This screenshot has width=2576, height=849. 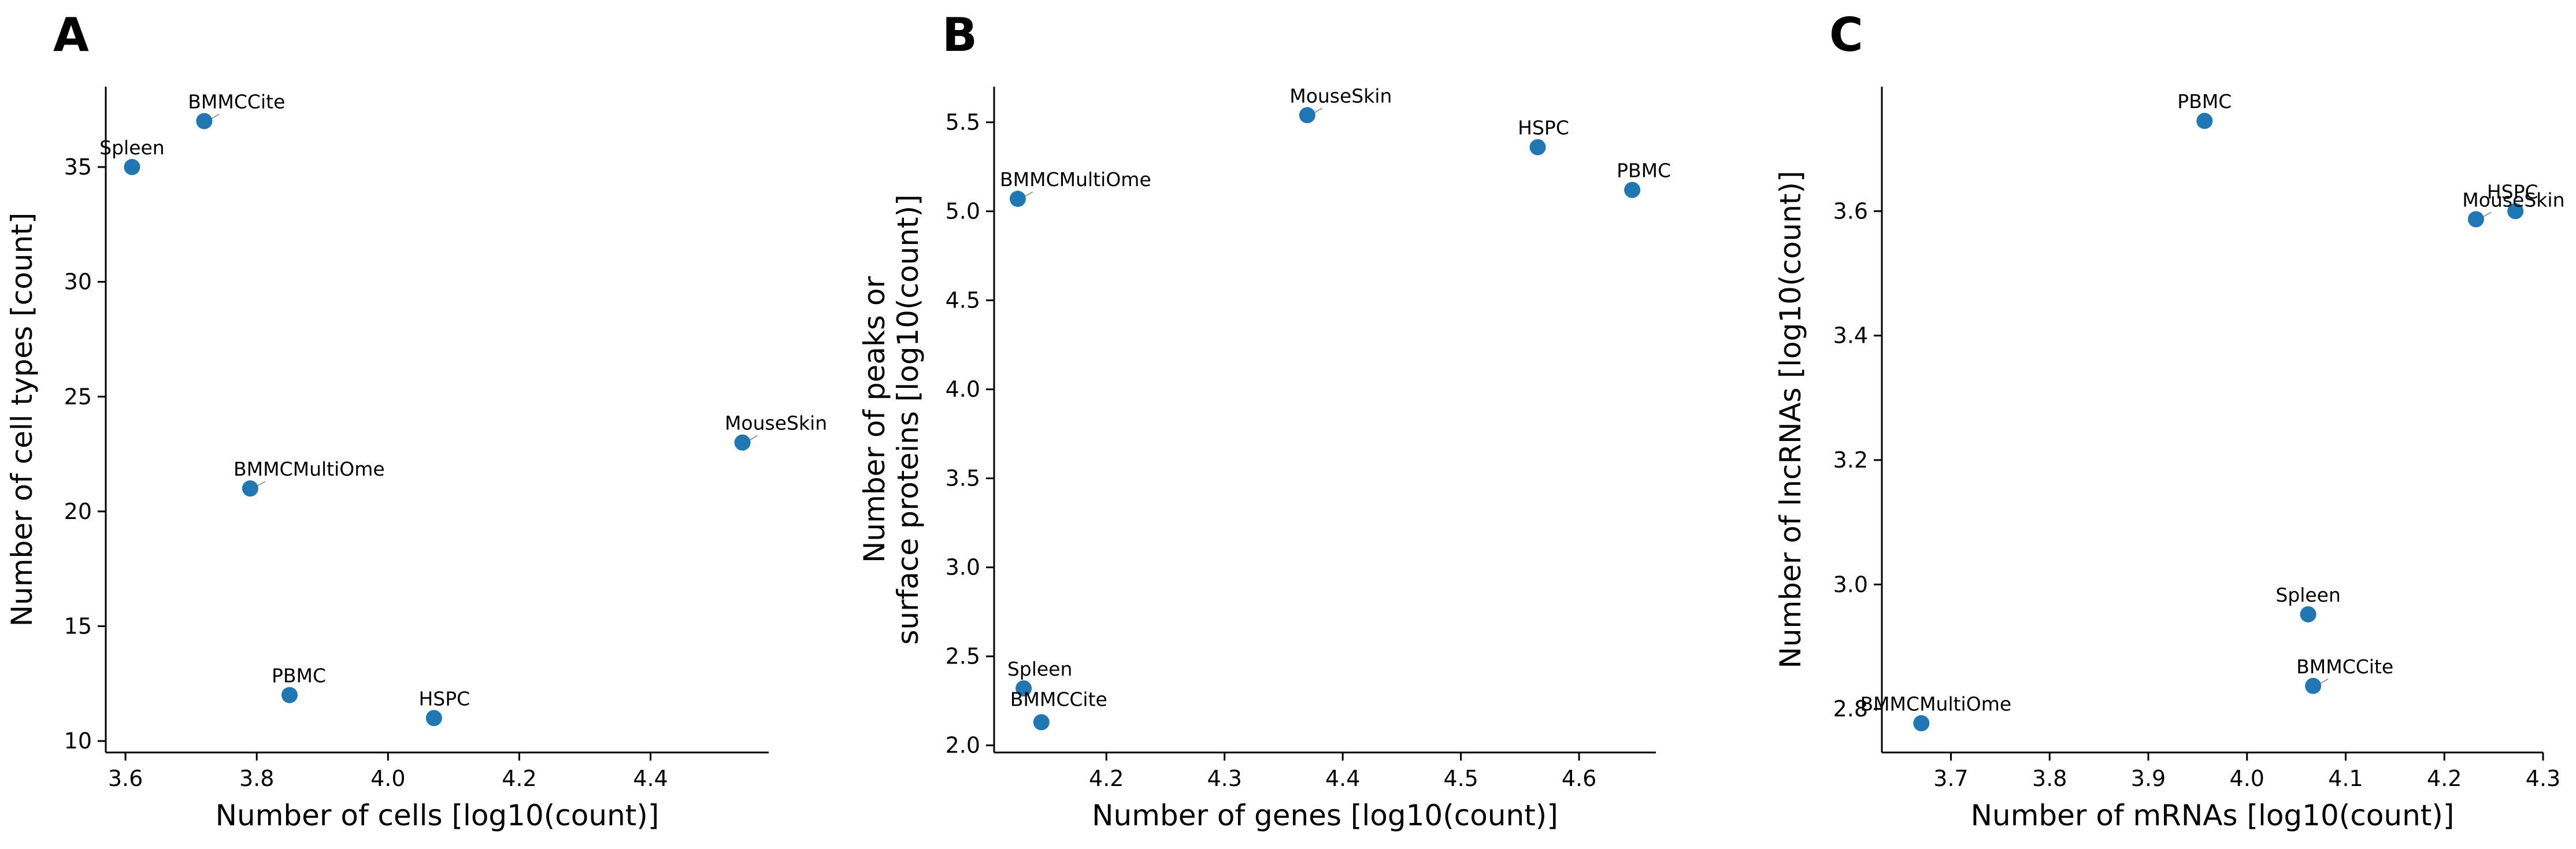 I want to click on y-tick-label: 3.2, so click(x=1850, y=460).